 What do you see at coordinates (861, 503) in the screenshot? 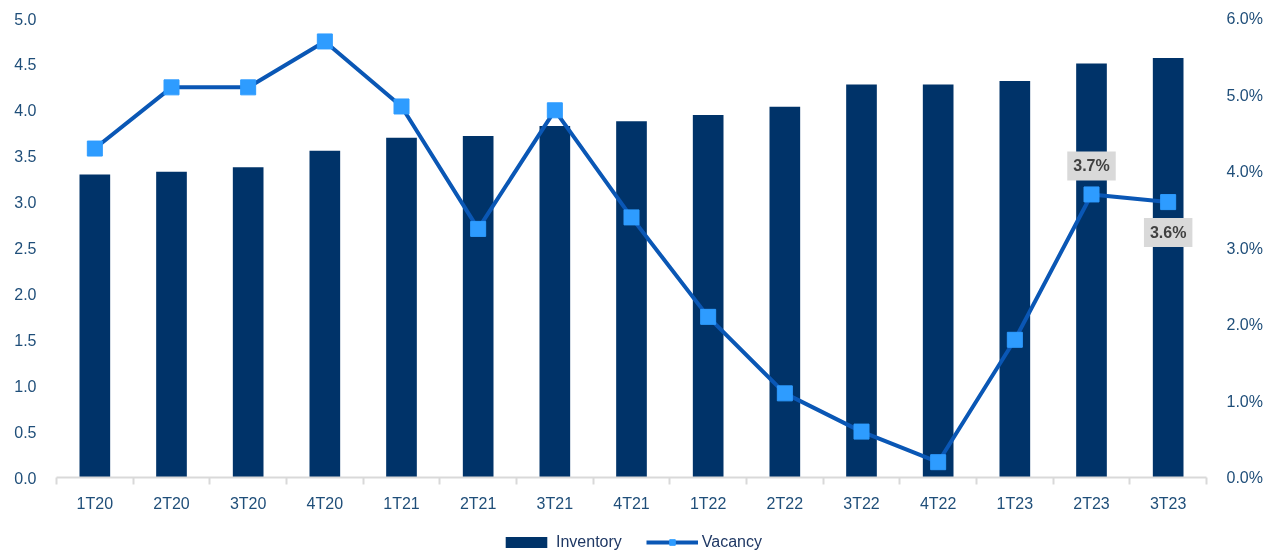
I see `x-tick-label: 3T22` at bounding box center [861, 503].